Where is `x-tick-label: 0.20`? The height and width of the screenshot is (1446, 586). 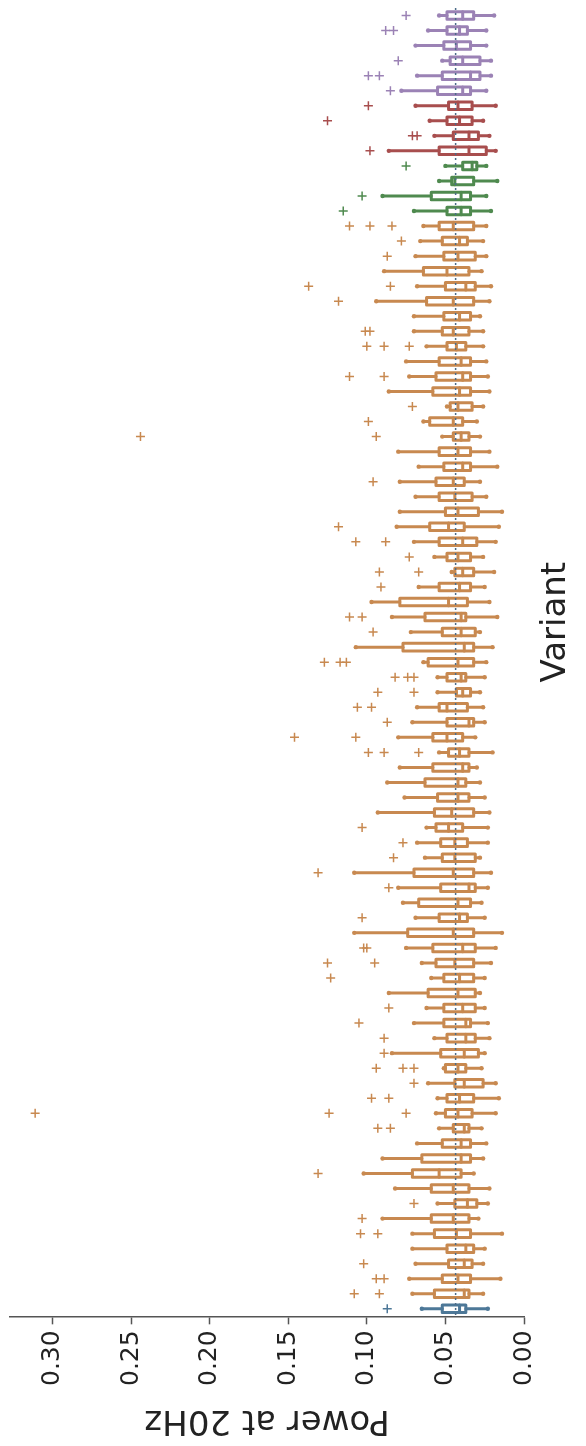 x-tick-label: 0.20 is located at coordinates (208, 1358).